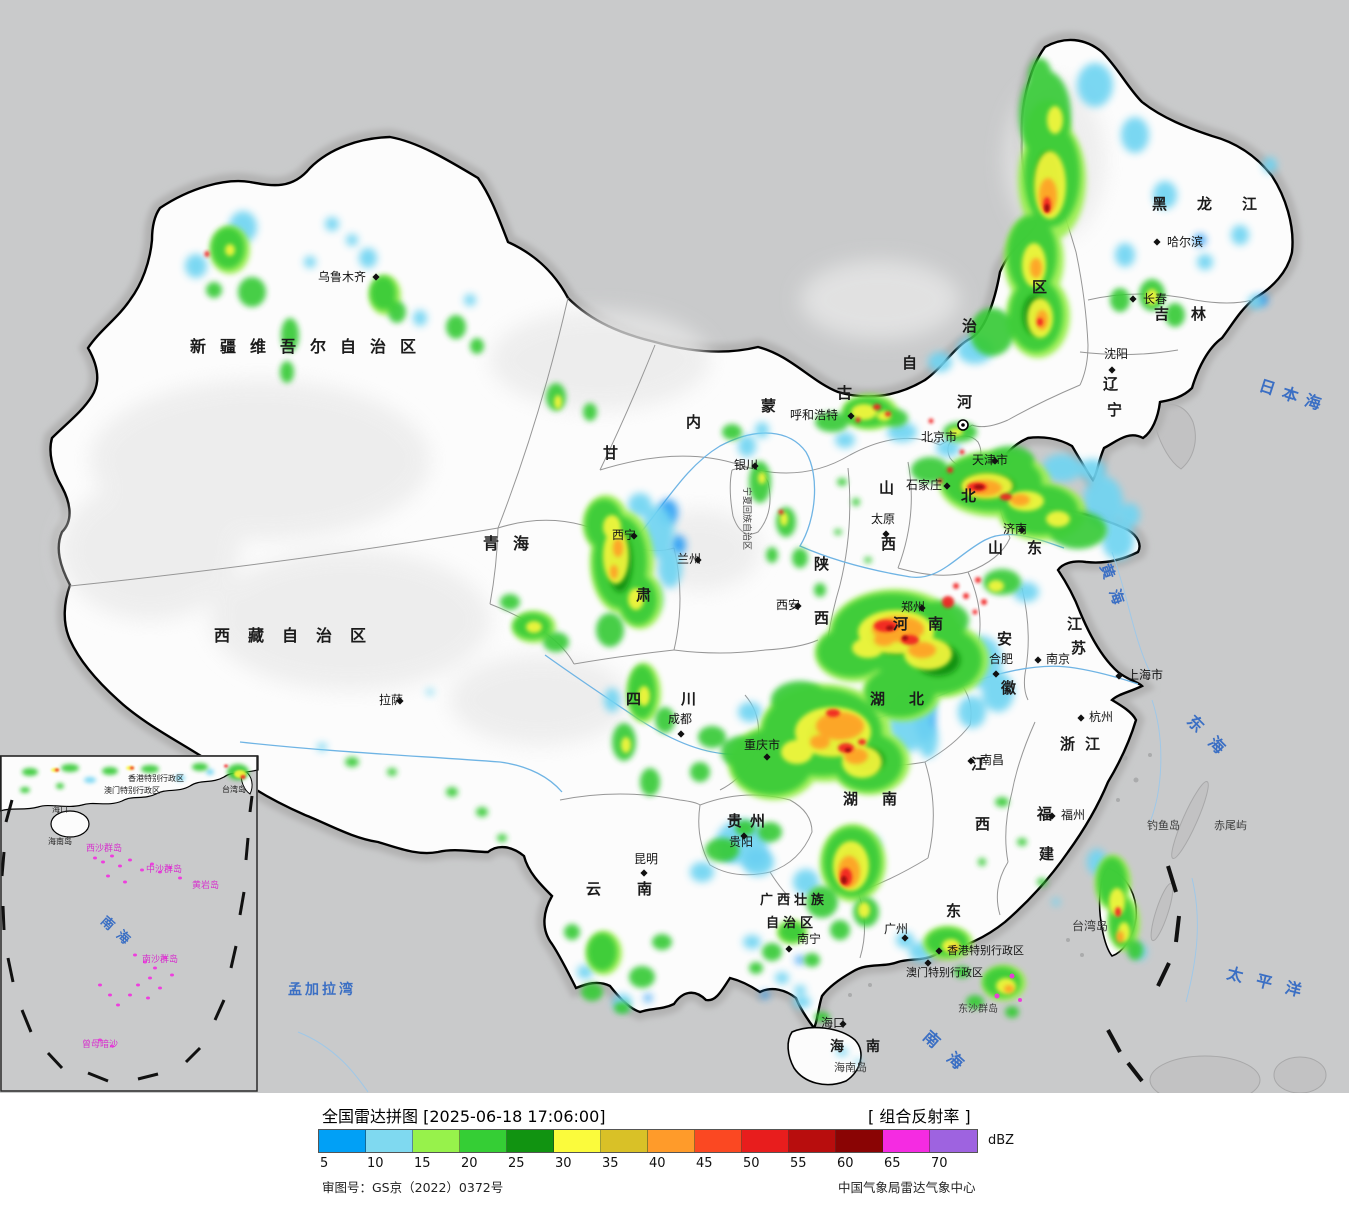  What do you see at coordinates (1000, 875) in the screenshot?
I see `coastal-islets` at bounding box center [1000, 875].